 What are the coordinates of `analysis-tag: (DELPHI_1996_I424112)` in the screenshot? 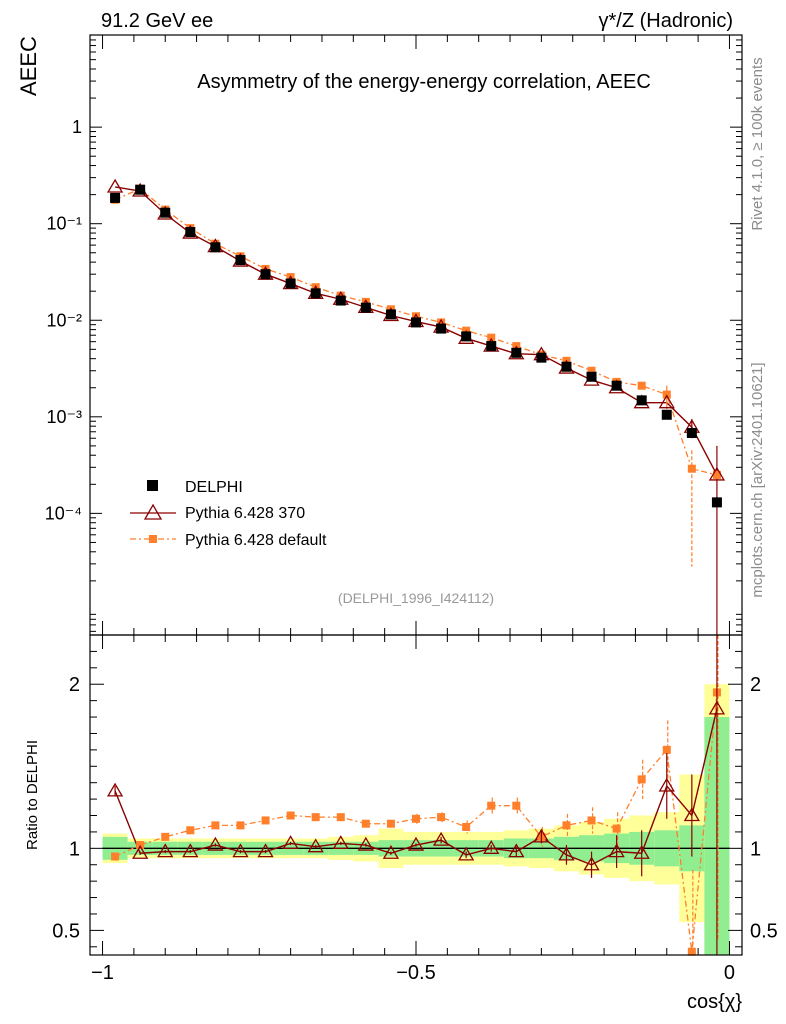 It's located at (416, 598).